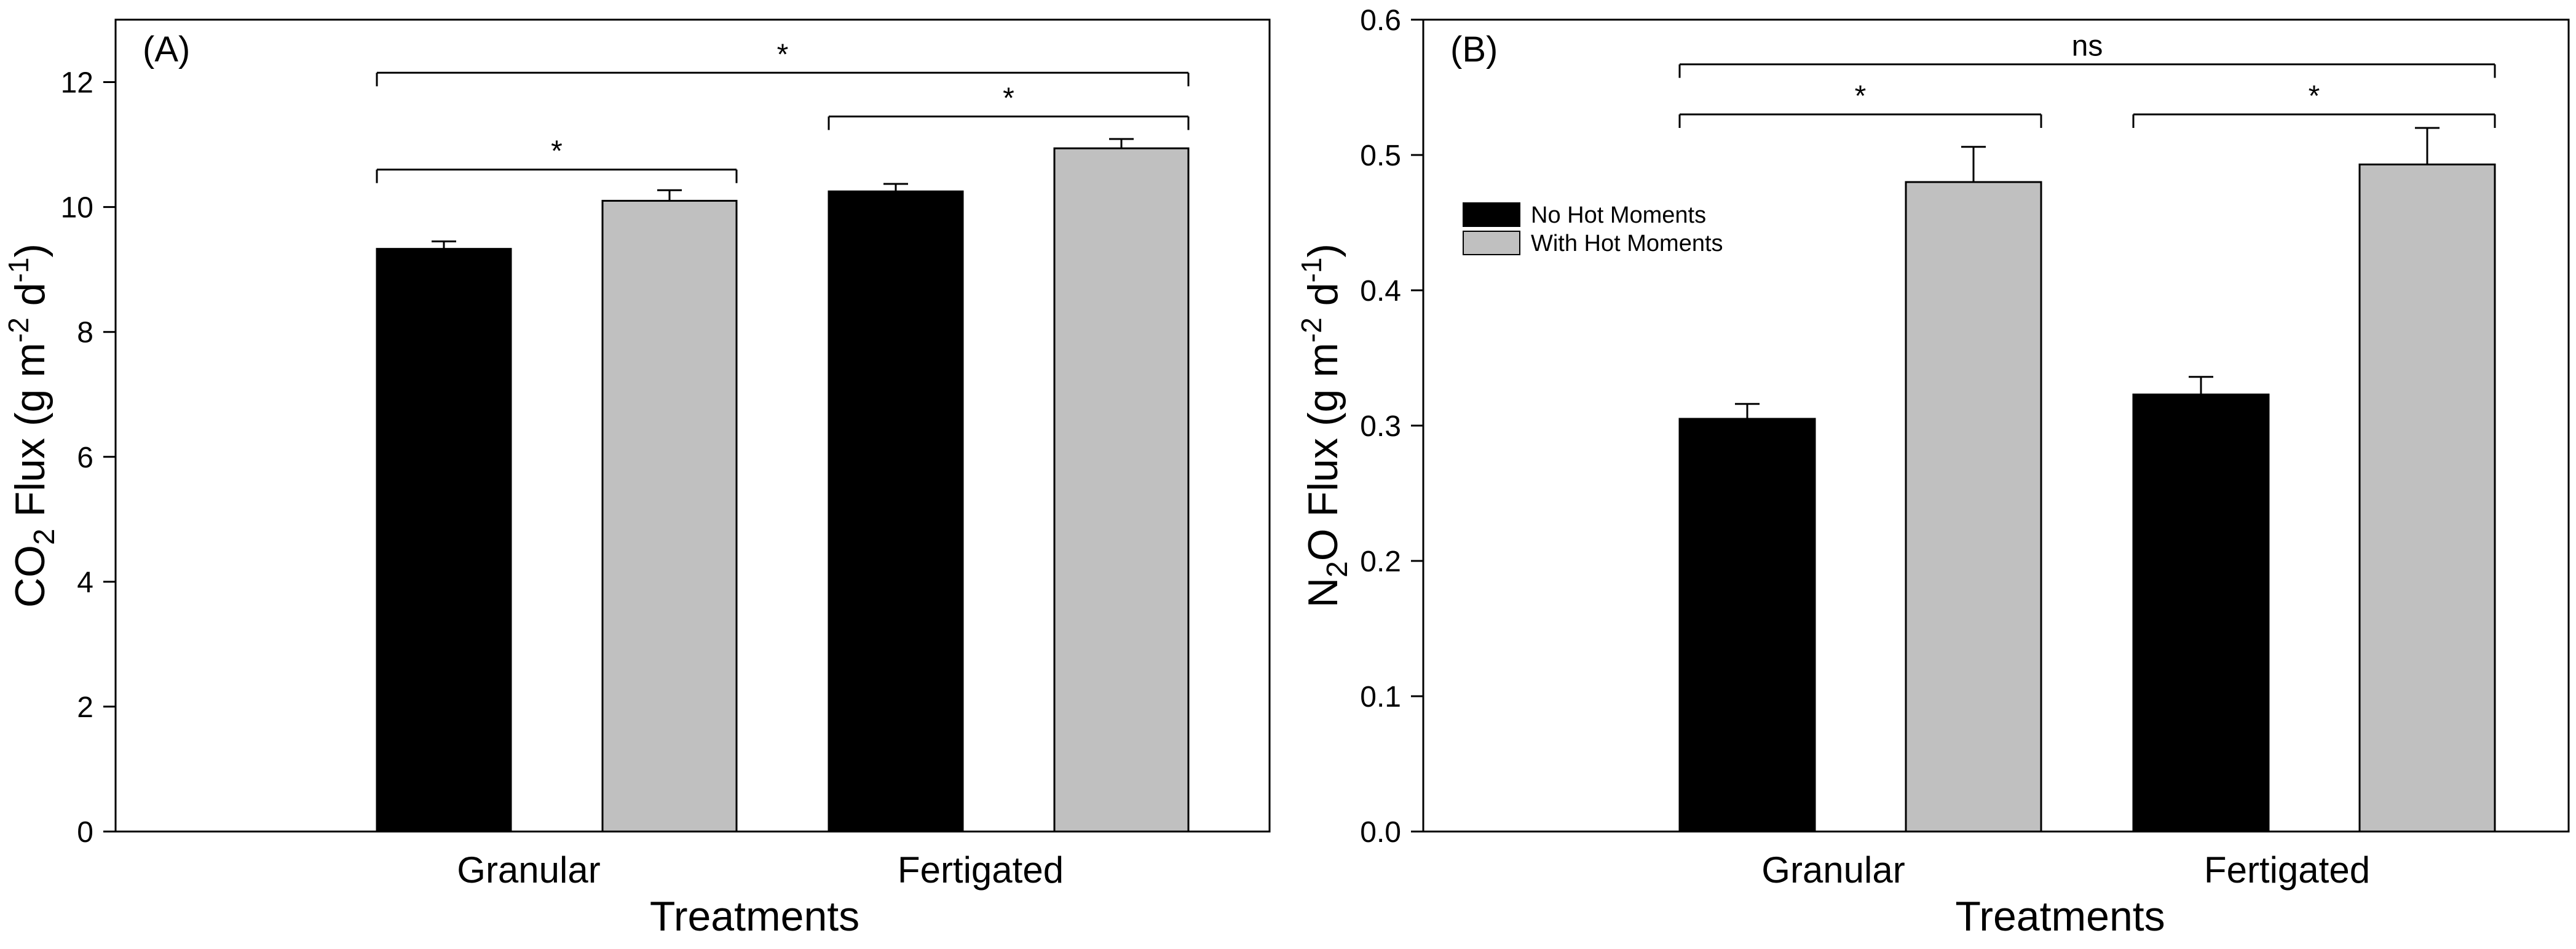  I want to click on y-tick-label: 0.5, so click(1381, 156).